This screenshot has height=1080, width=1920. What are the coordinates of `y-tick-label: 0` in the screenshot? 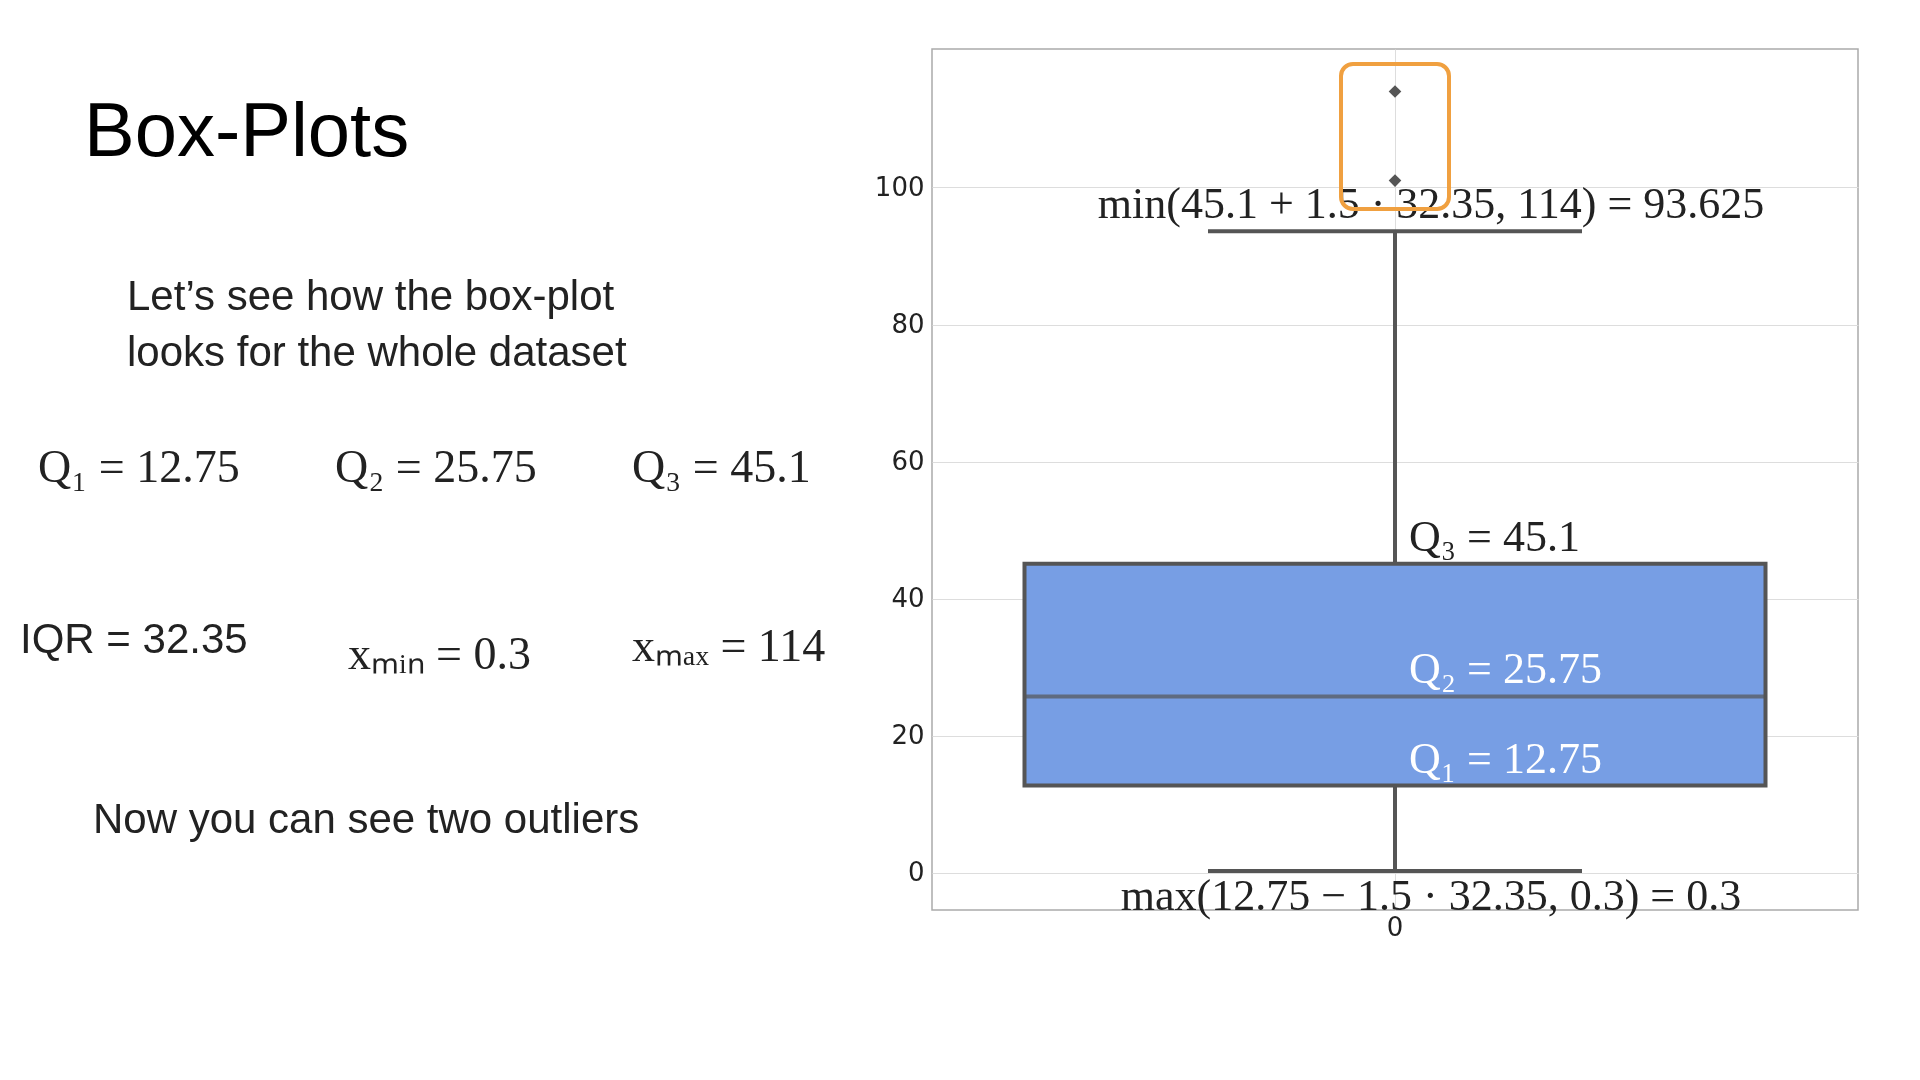 It's located at (916, 872).